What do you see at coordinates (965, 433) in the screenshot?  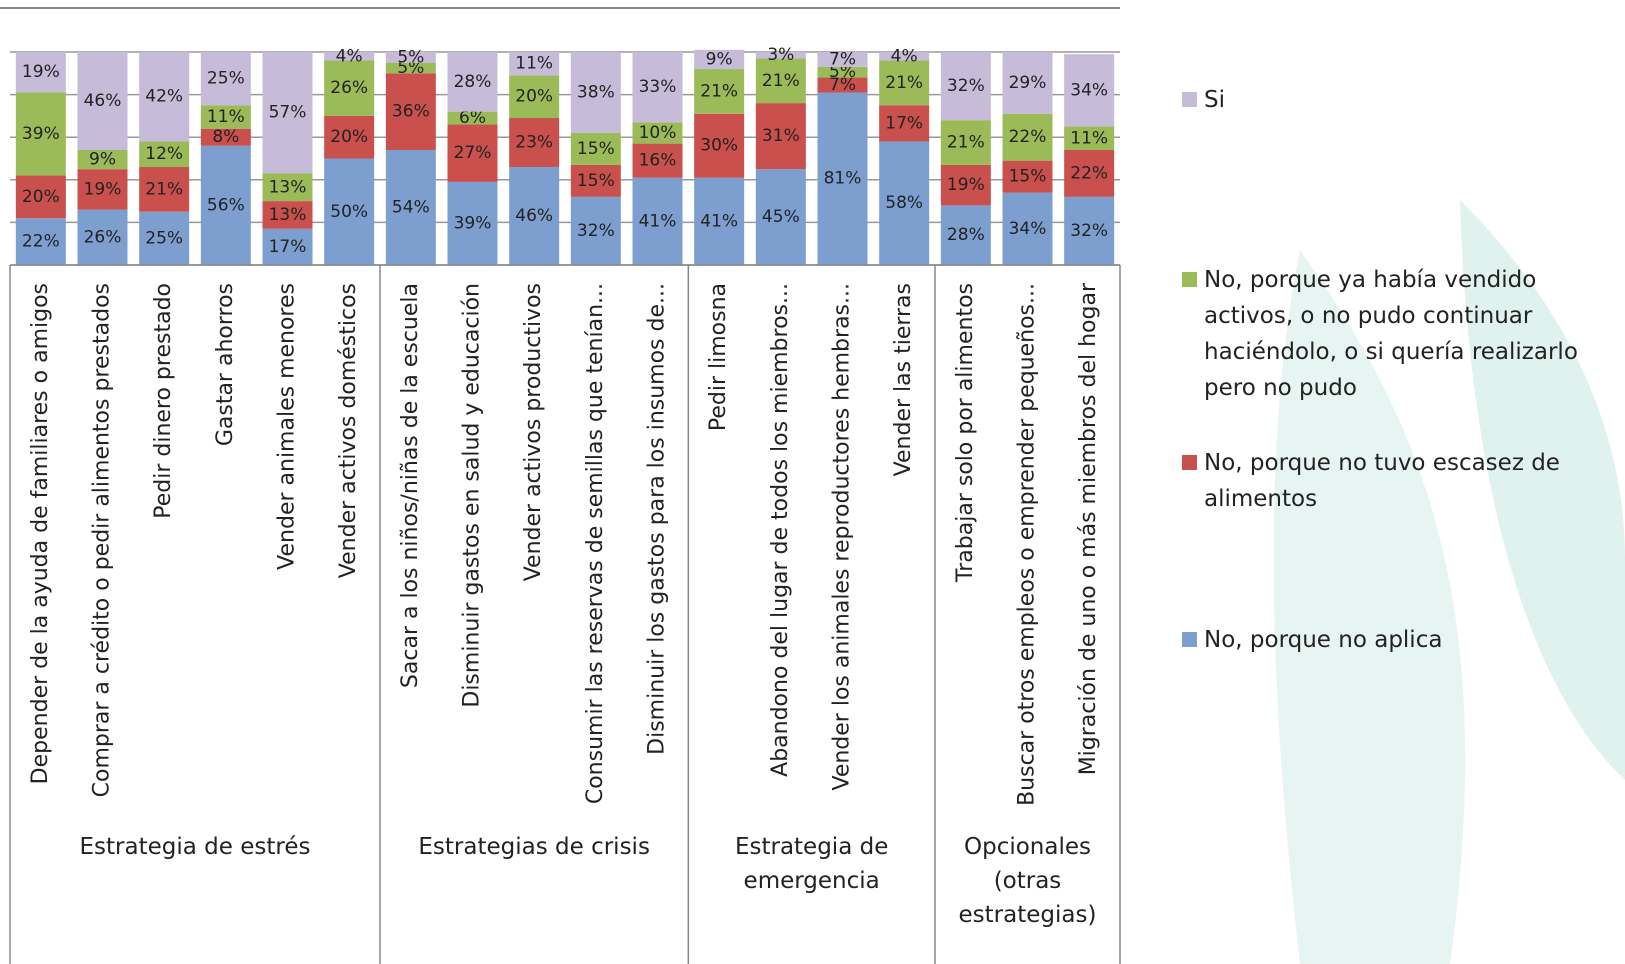 I see `x-tick-label: Trabajar solo por alimentos` at bounding box center [965, 433].